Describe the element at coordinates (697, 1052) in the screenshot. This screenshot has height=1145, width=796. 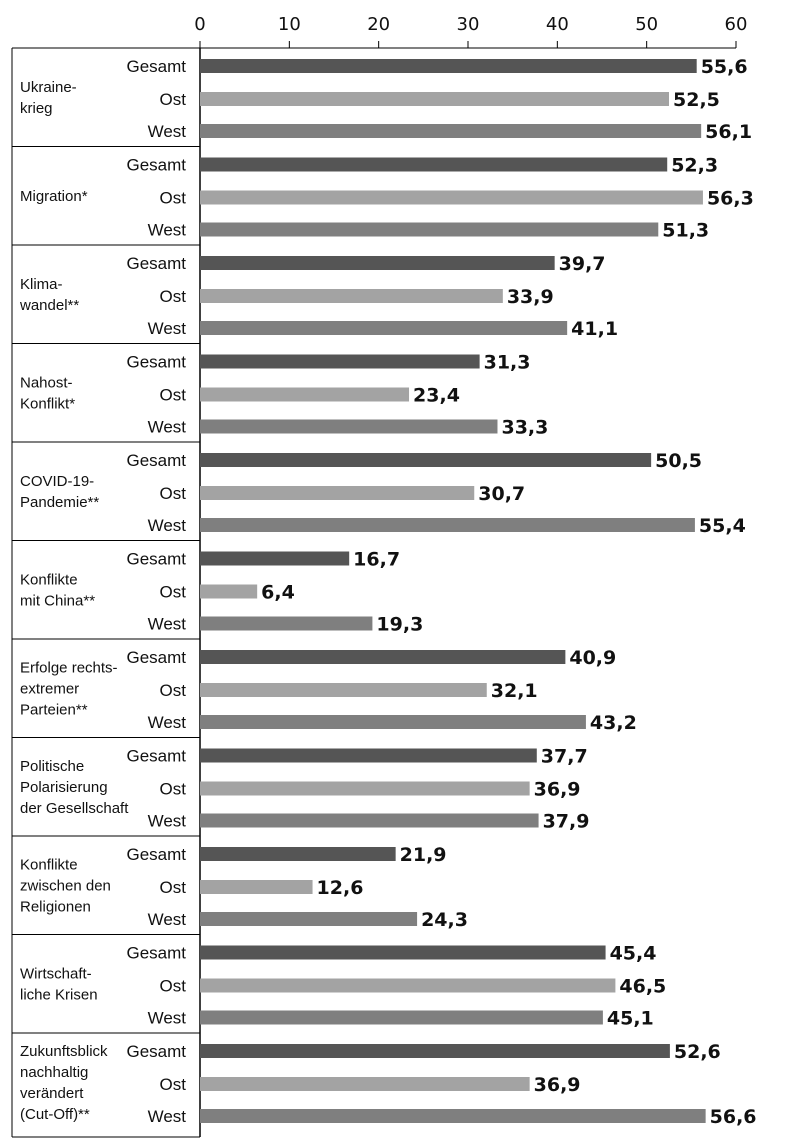
I see `value-label: 52,6` at that location.